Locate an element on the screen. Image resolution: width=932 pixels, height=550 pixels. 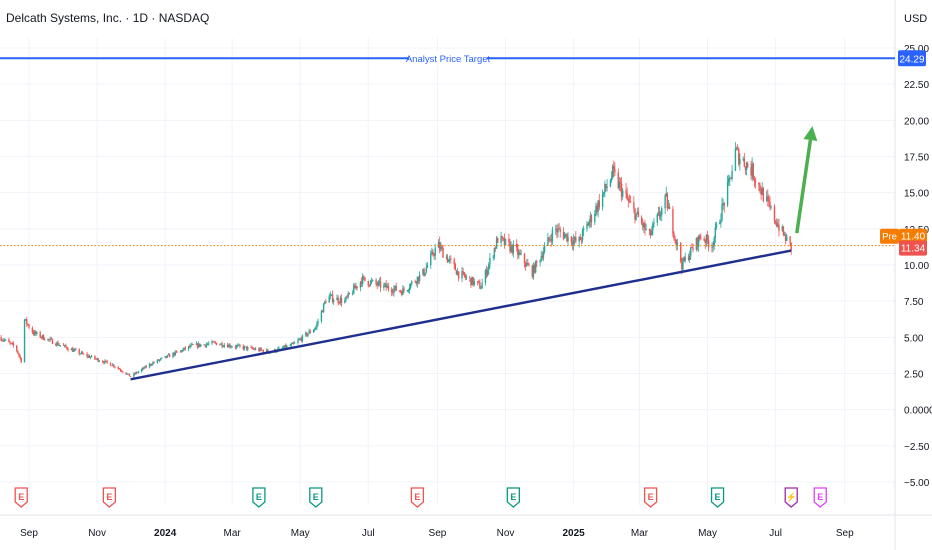
earnings-marker-label: E is located at coordinates (718, 497).